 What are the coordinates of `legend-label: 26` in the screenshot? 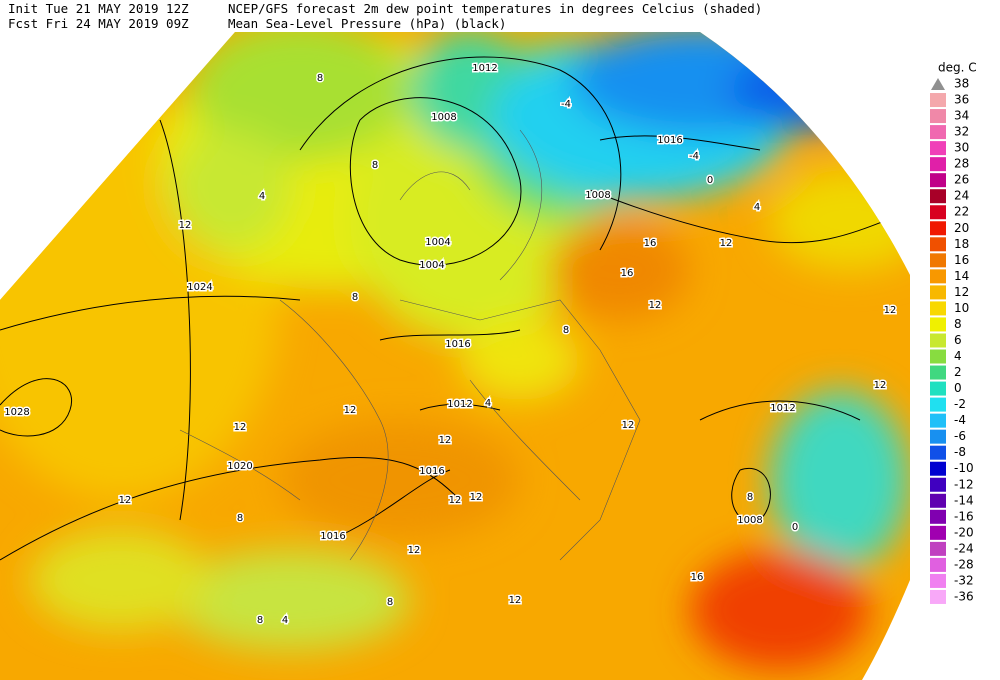 It's located at (961, 180).